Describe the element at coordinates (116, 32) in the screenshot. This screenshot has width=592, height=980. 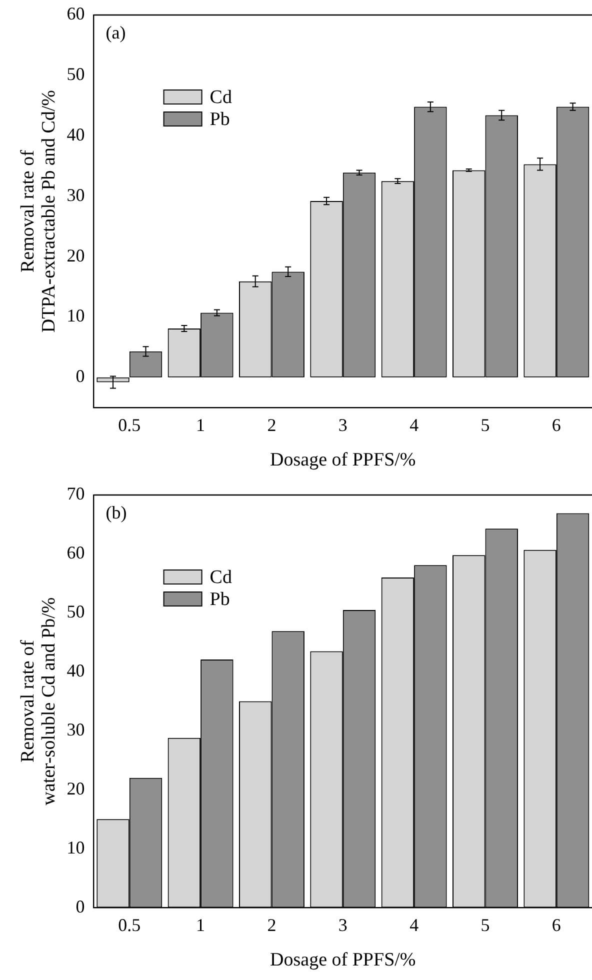
I see `text: (a)` at that location.